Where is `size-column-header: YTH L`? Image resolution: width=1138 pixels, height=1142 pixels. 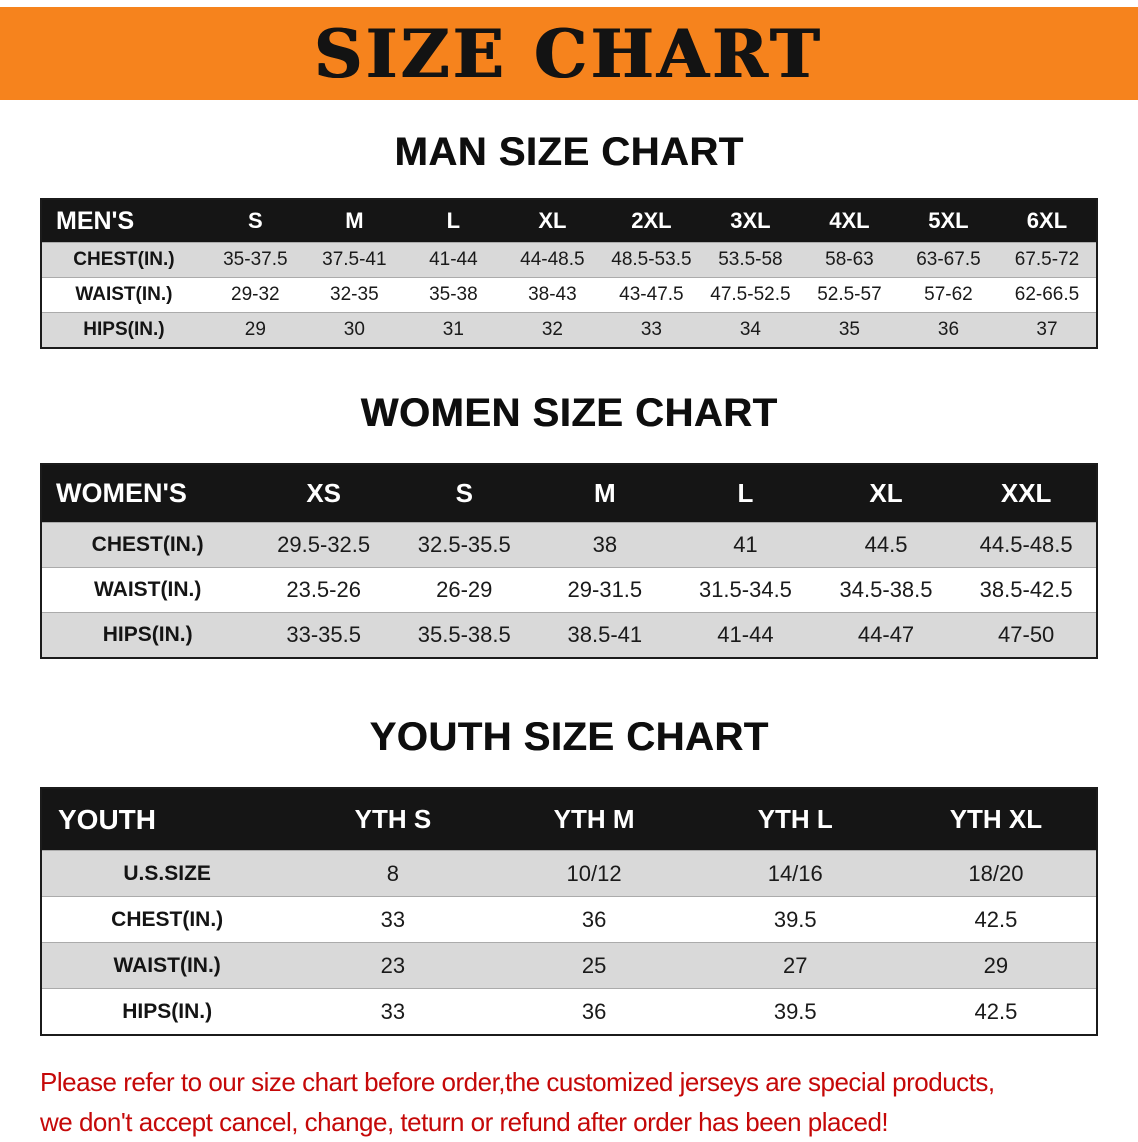
size-column-header: YTH L is located at coordinates (795, 819).